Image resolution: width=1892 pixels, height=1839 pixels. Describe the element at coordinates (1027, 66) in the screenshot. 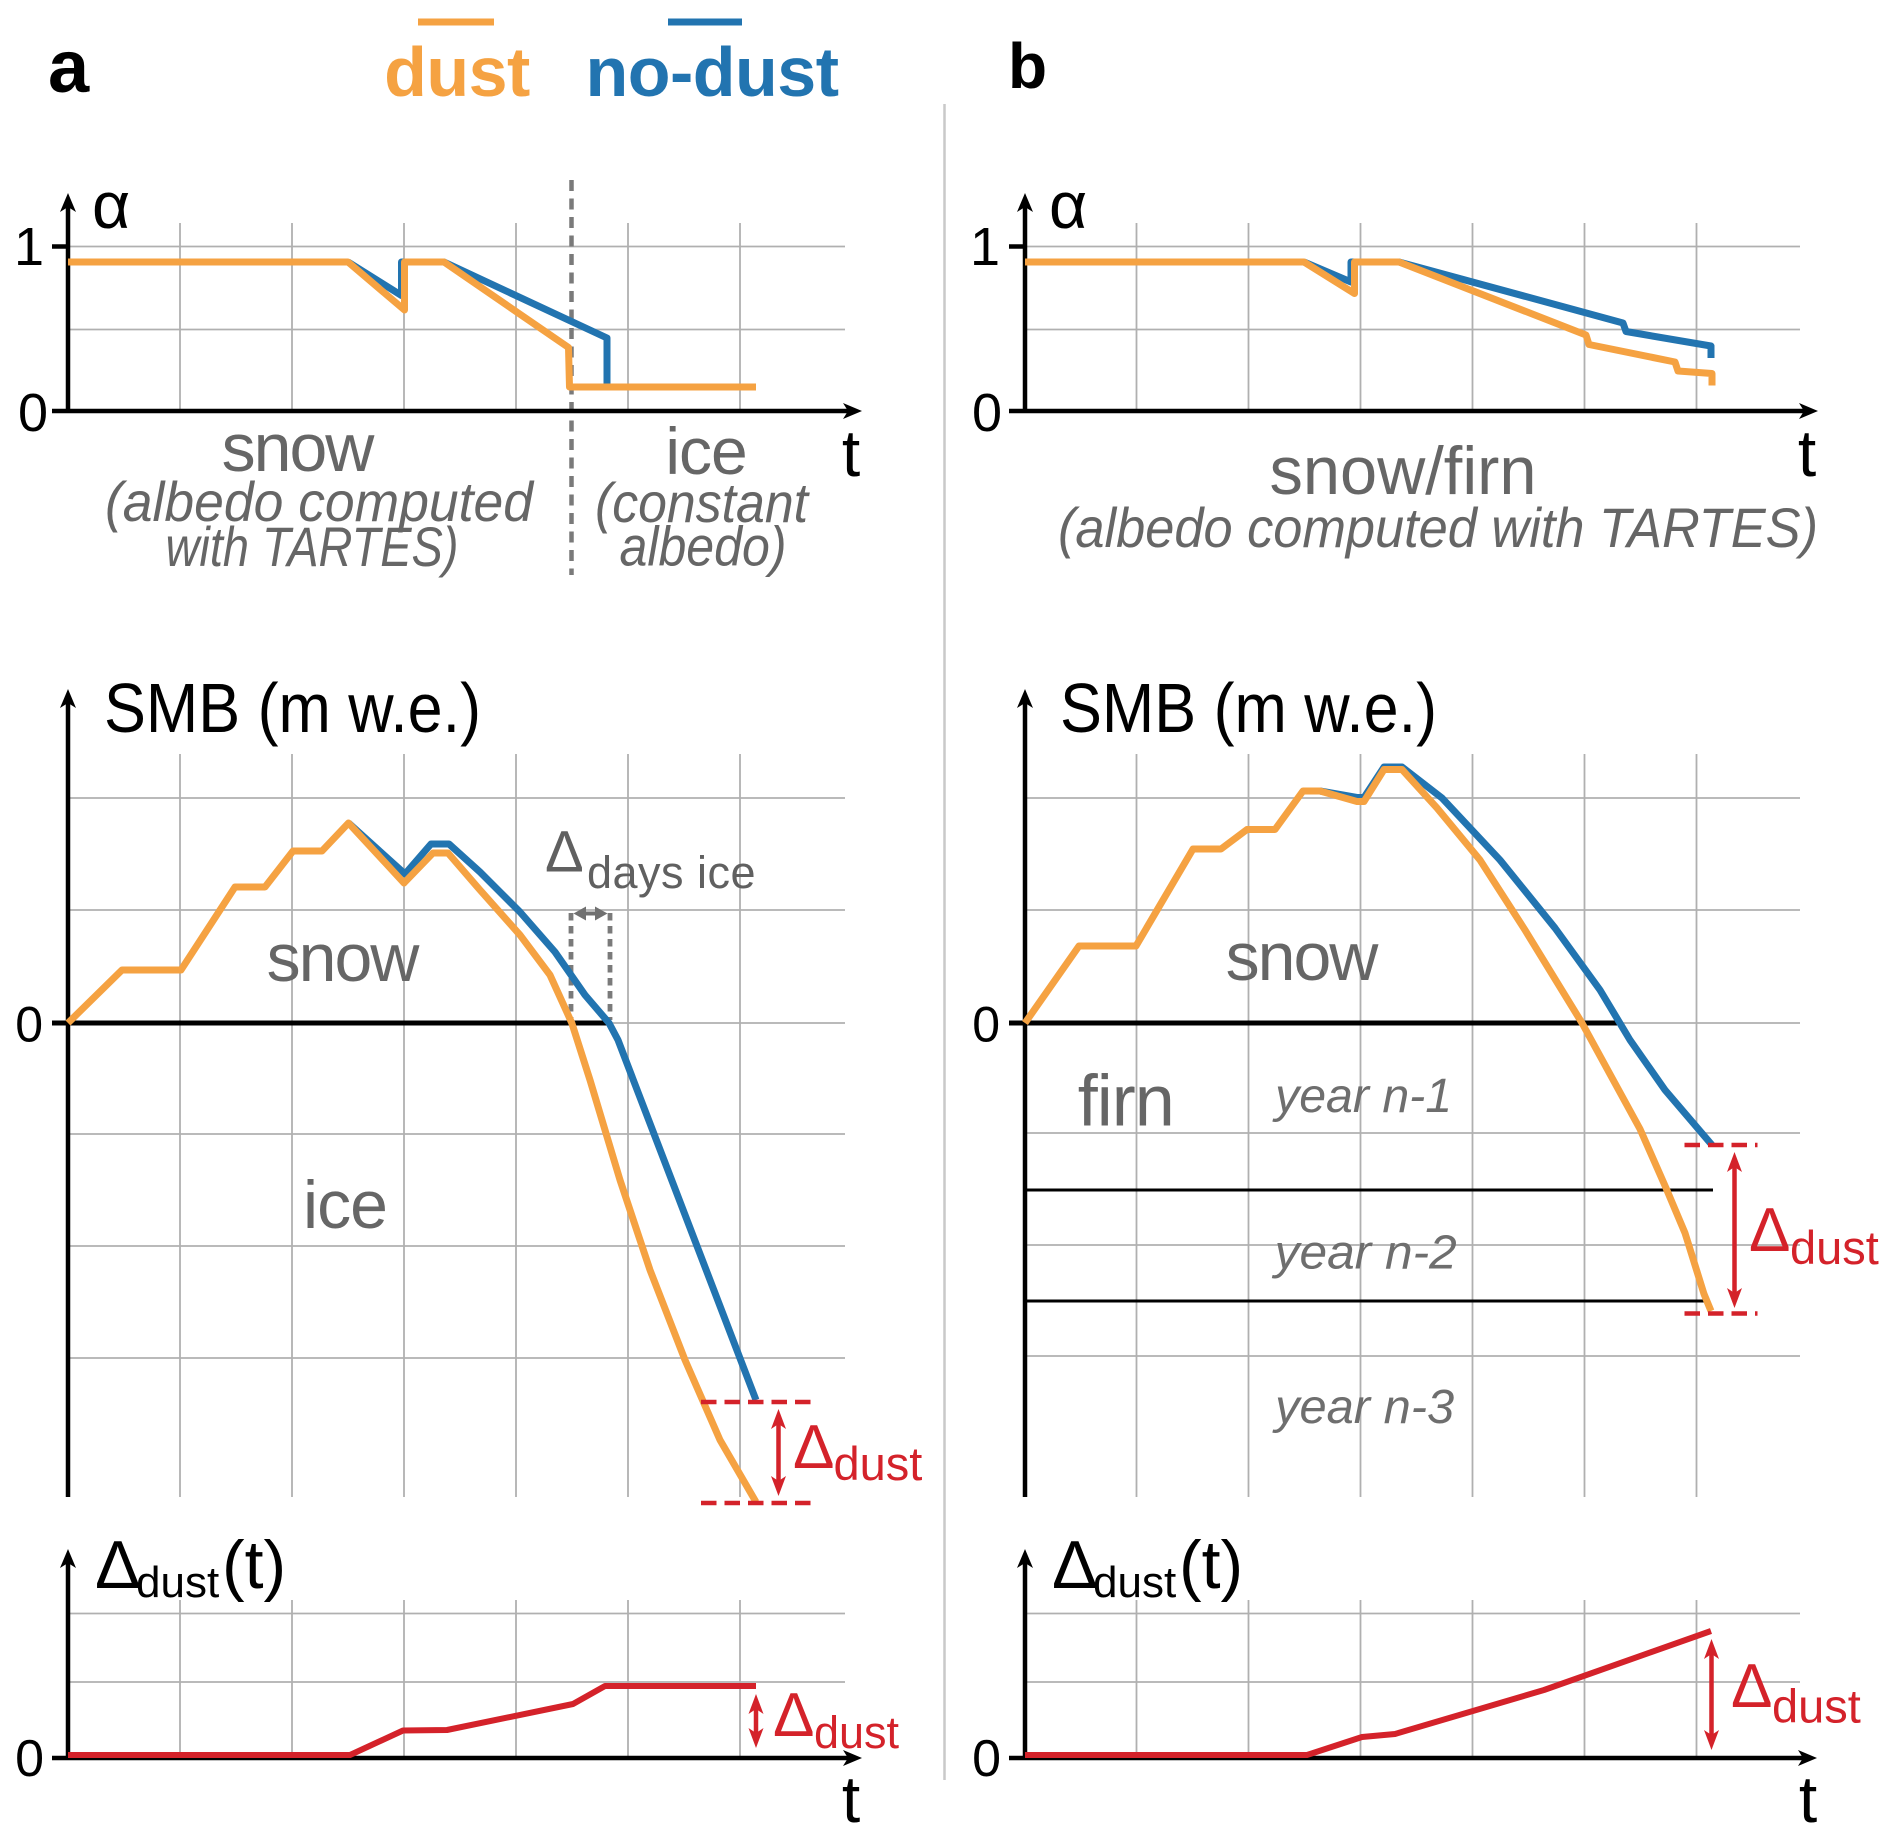

I see `svg-text: b` at that location.